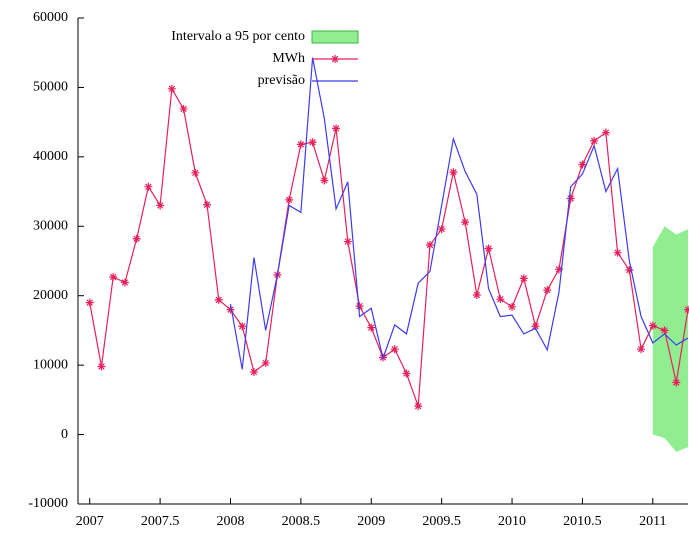  I want to click on y-tick-label: 50000, so click(50, 87).